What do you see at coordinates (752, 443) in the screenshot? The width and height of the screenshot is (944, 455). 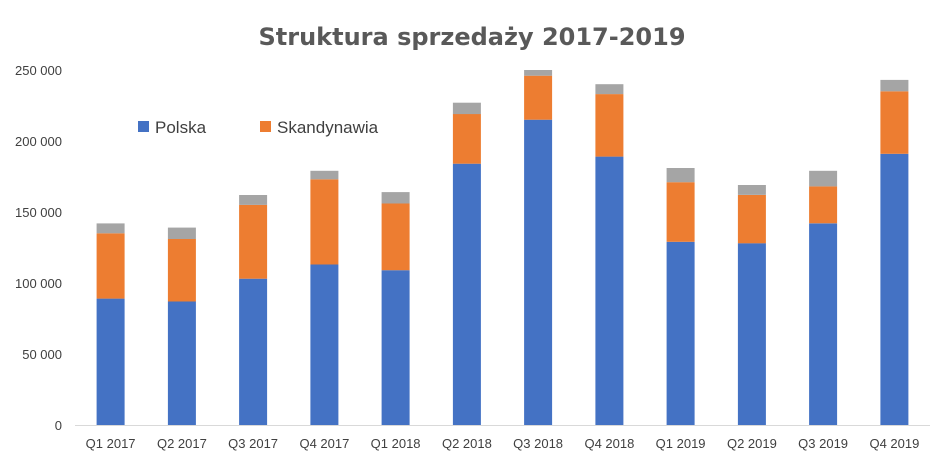 I see `x-tick-label: Q2 2019` at bounding box center [752, 443].